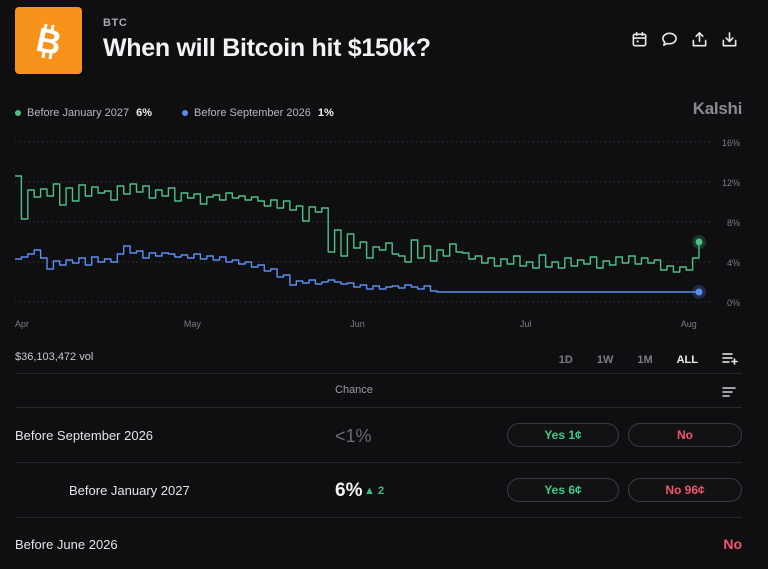  I want to click on buy-no-button: No 96¢, so click(685, 490).